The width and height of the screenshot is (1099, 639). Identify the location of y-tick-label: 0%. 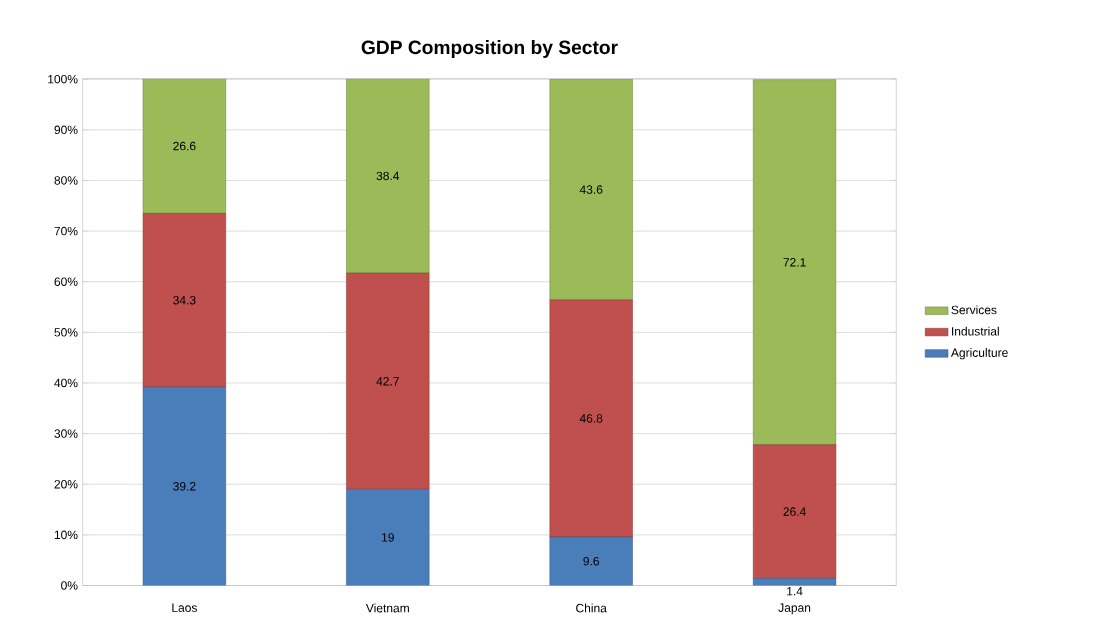
(69, 585).